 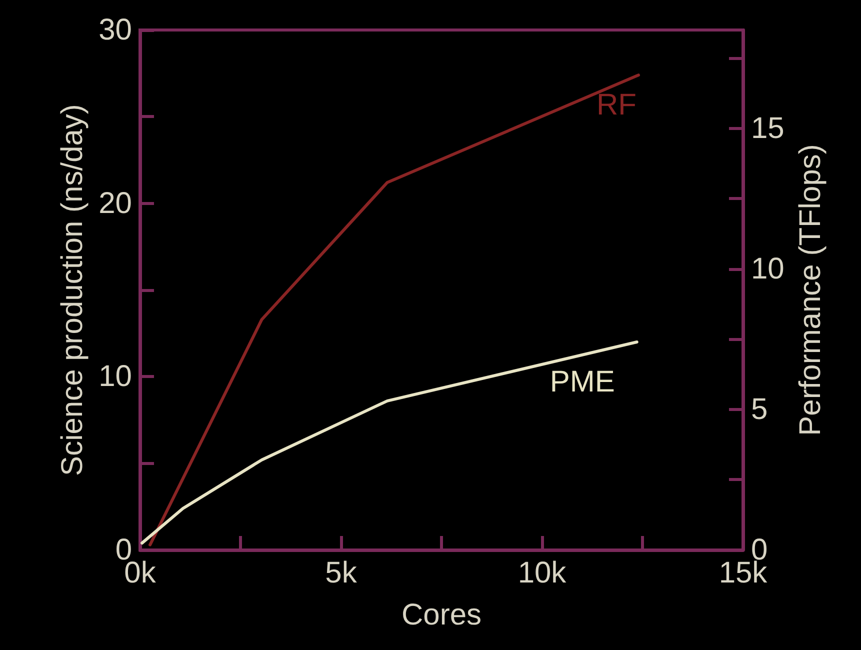 I want to click on y2-tick-label: 5, so click(x=759, y=409).